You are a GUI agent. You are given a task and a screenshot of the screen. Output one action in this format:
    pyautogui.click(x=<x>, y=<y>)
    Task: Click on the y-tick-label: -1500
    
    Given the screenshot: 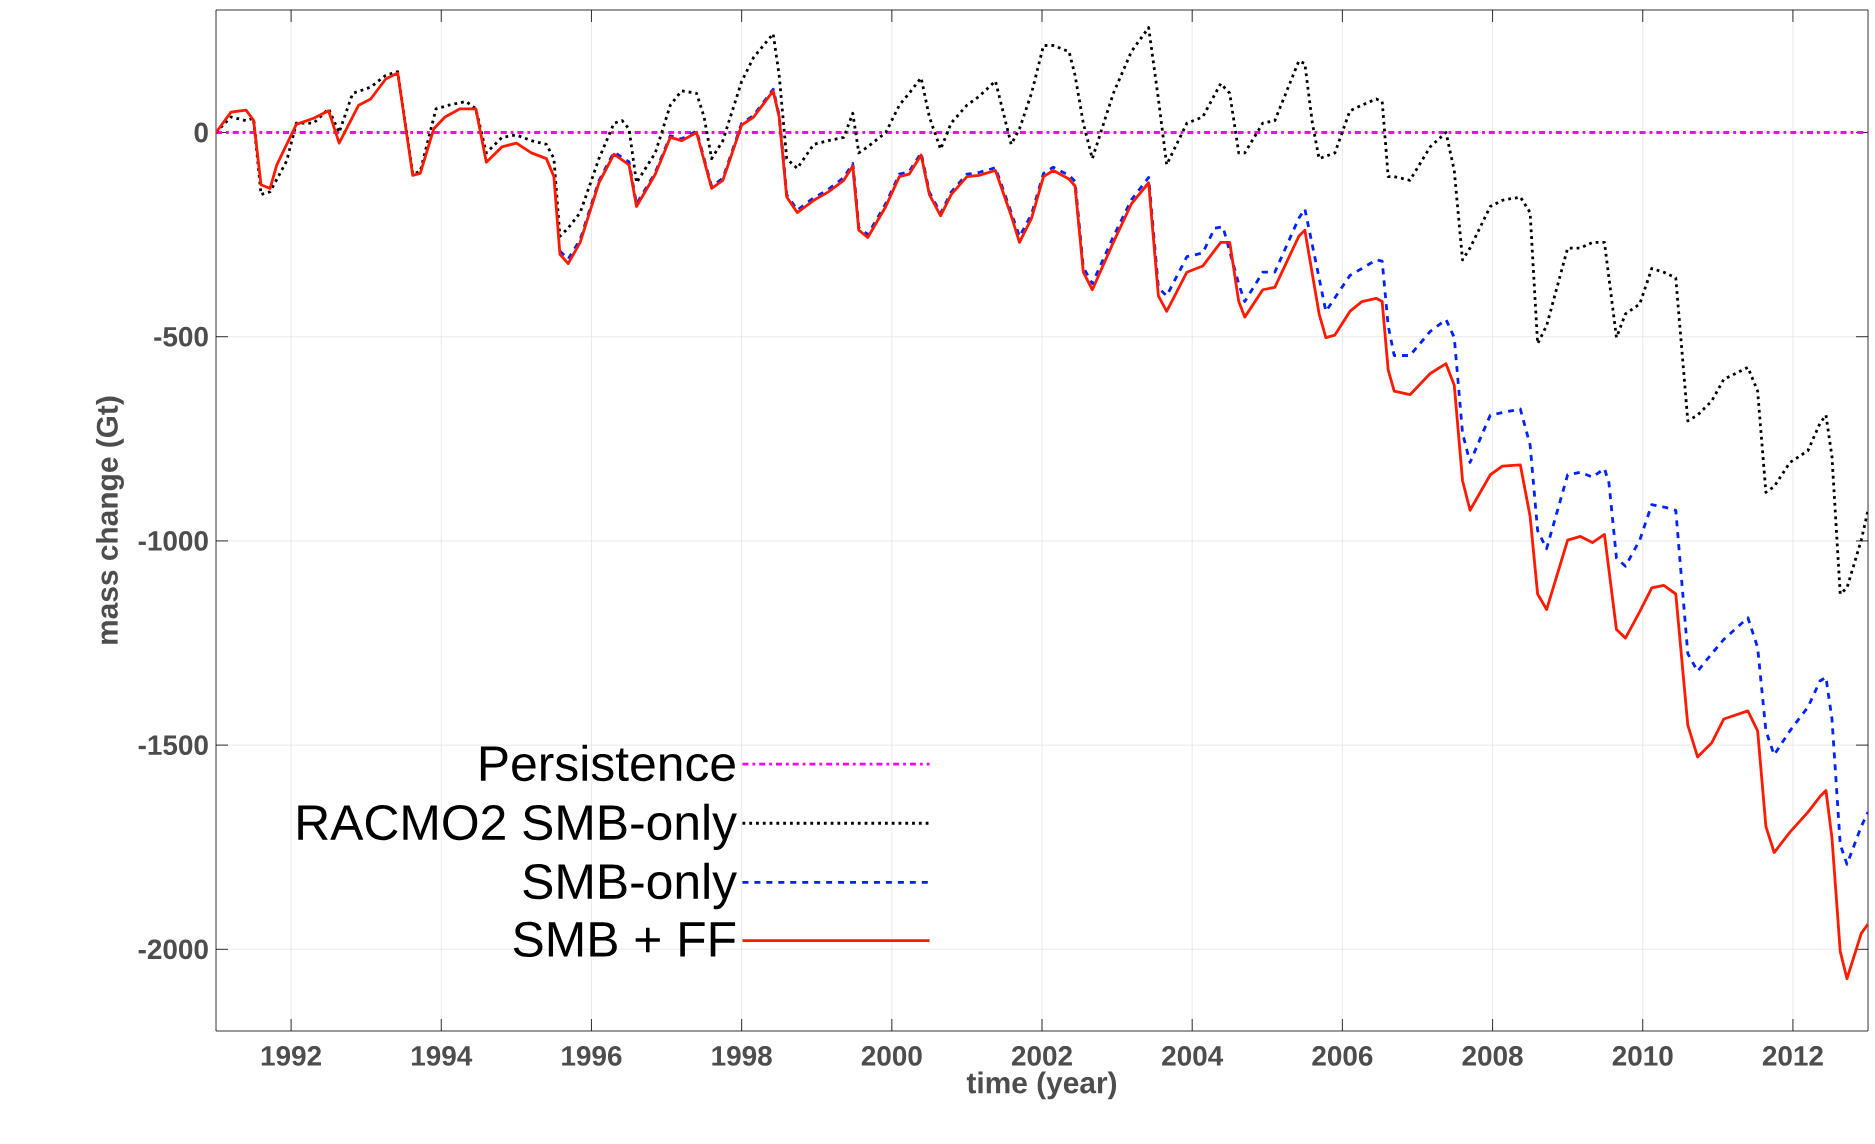 What is the action you would take?
    pyautogui.click(x=173, y=745)
    